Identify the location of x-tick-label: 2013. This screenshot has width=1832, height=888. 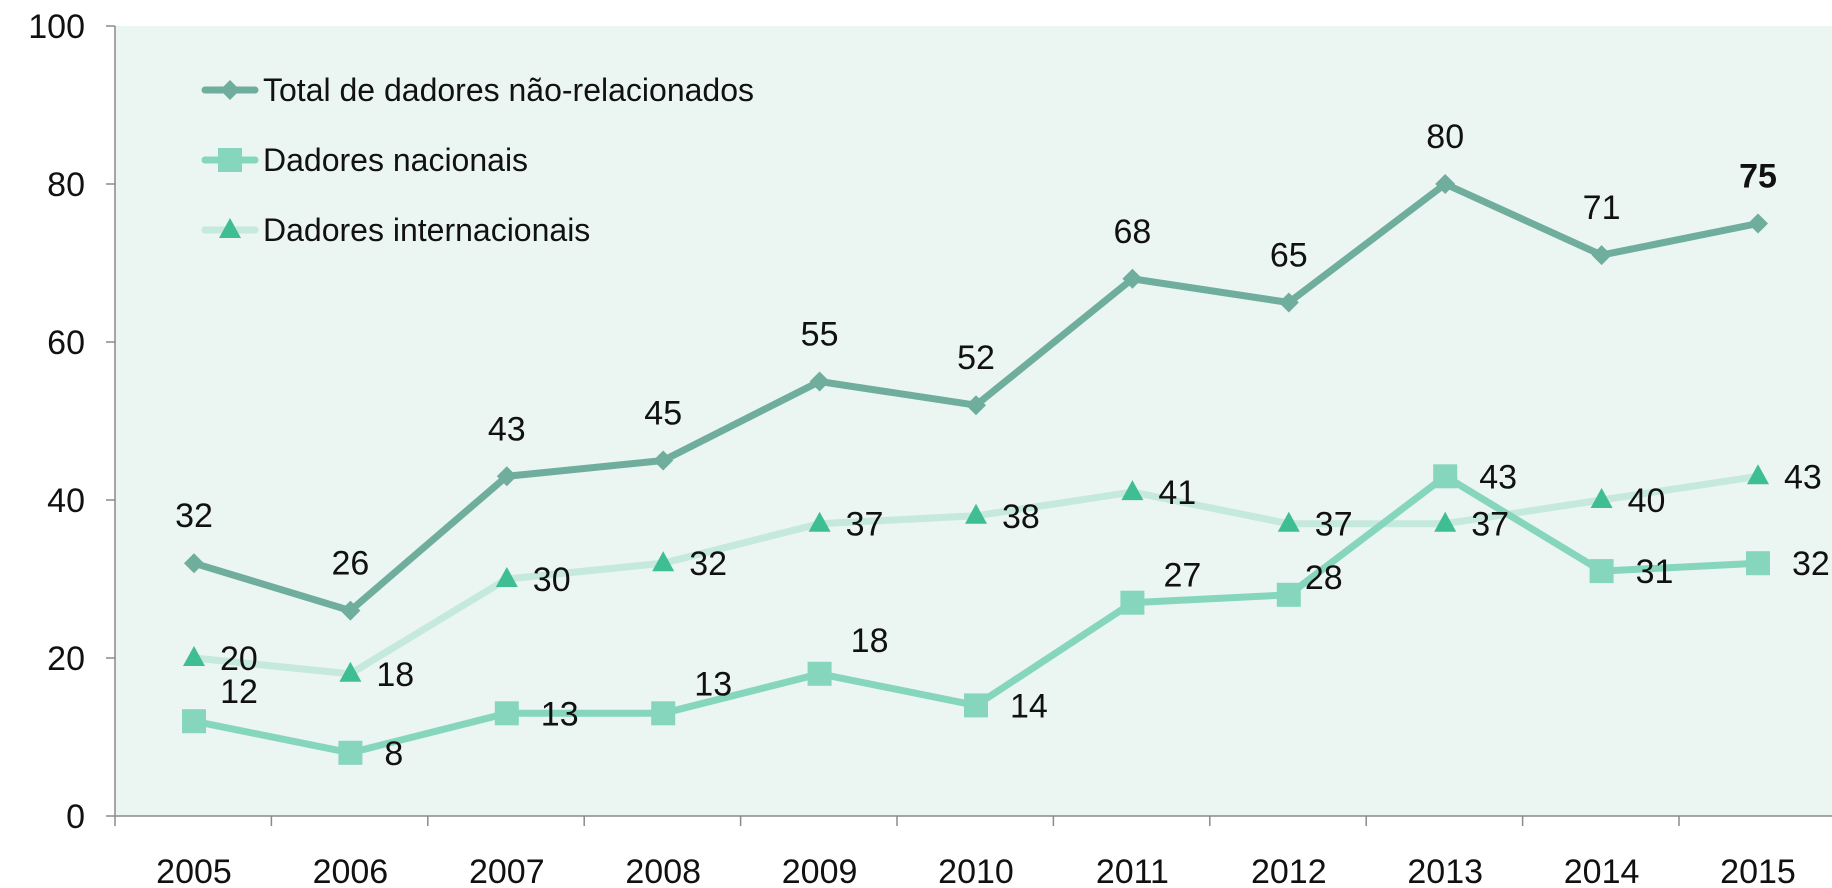
(1445, 870).